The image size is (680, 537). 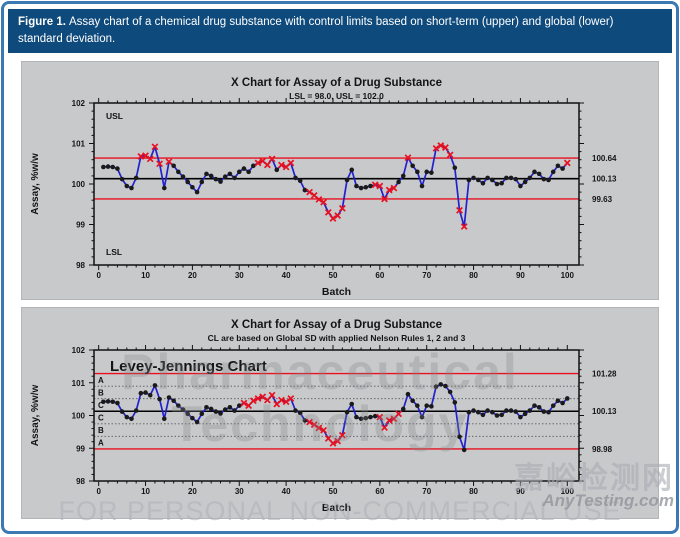 What do you see at coordinates (114, 116) in the screenshot?
I see `svg-text: USL` at bounding box center [114, 116].